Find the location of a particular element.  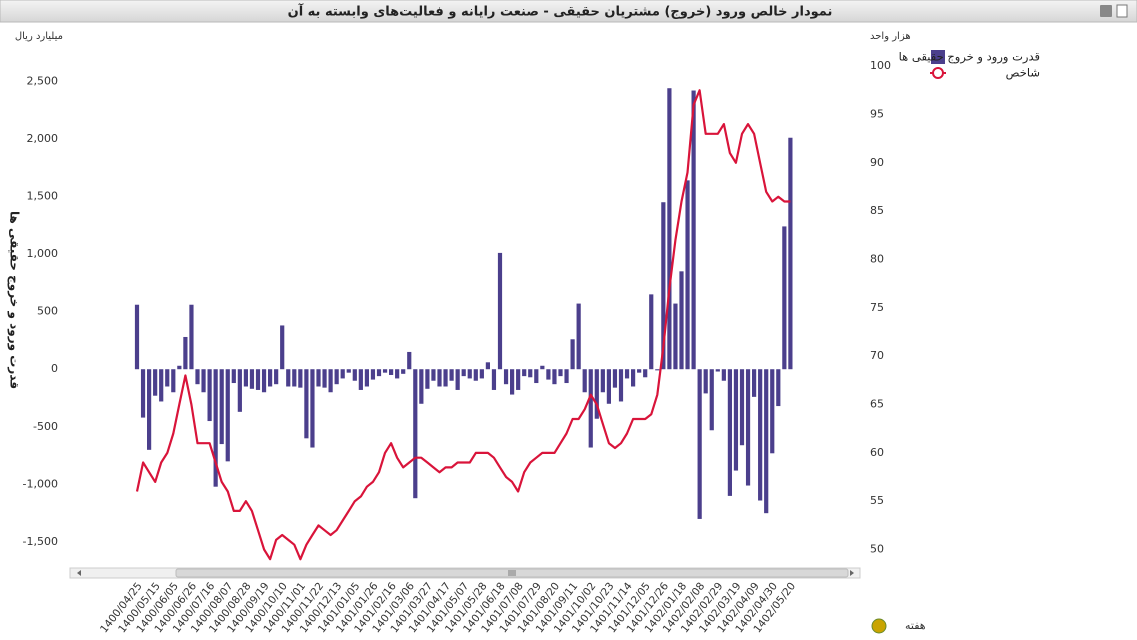

toolbar-icons is located at coordinates (1114, 11).